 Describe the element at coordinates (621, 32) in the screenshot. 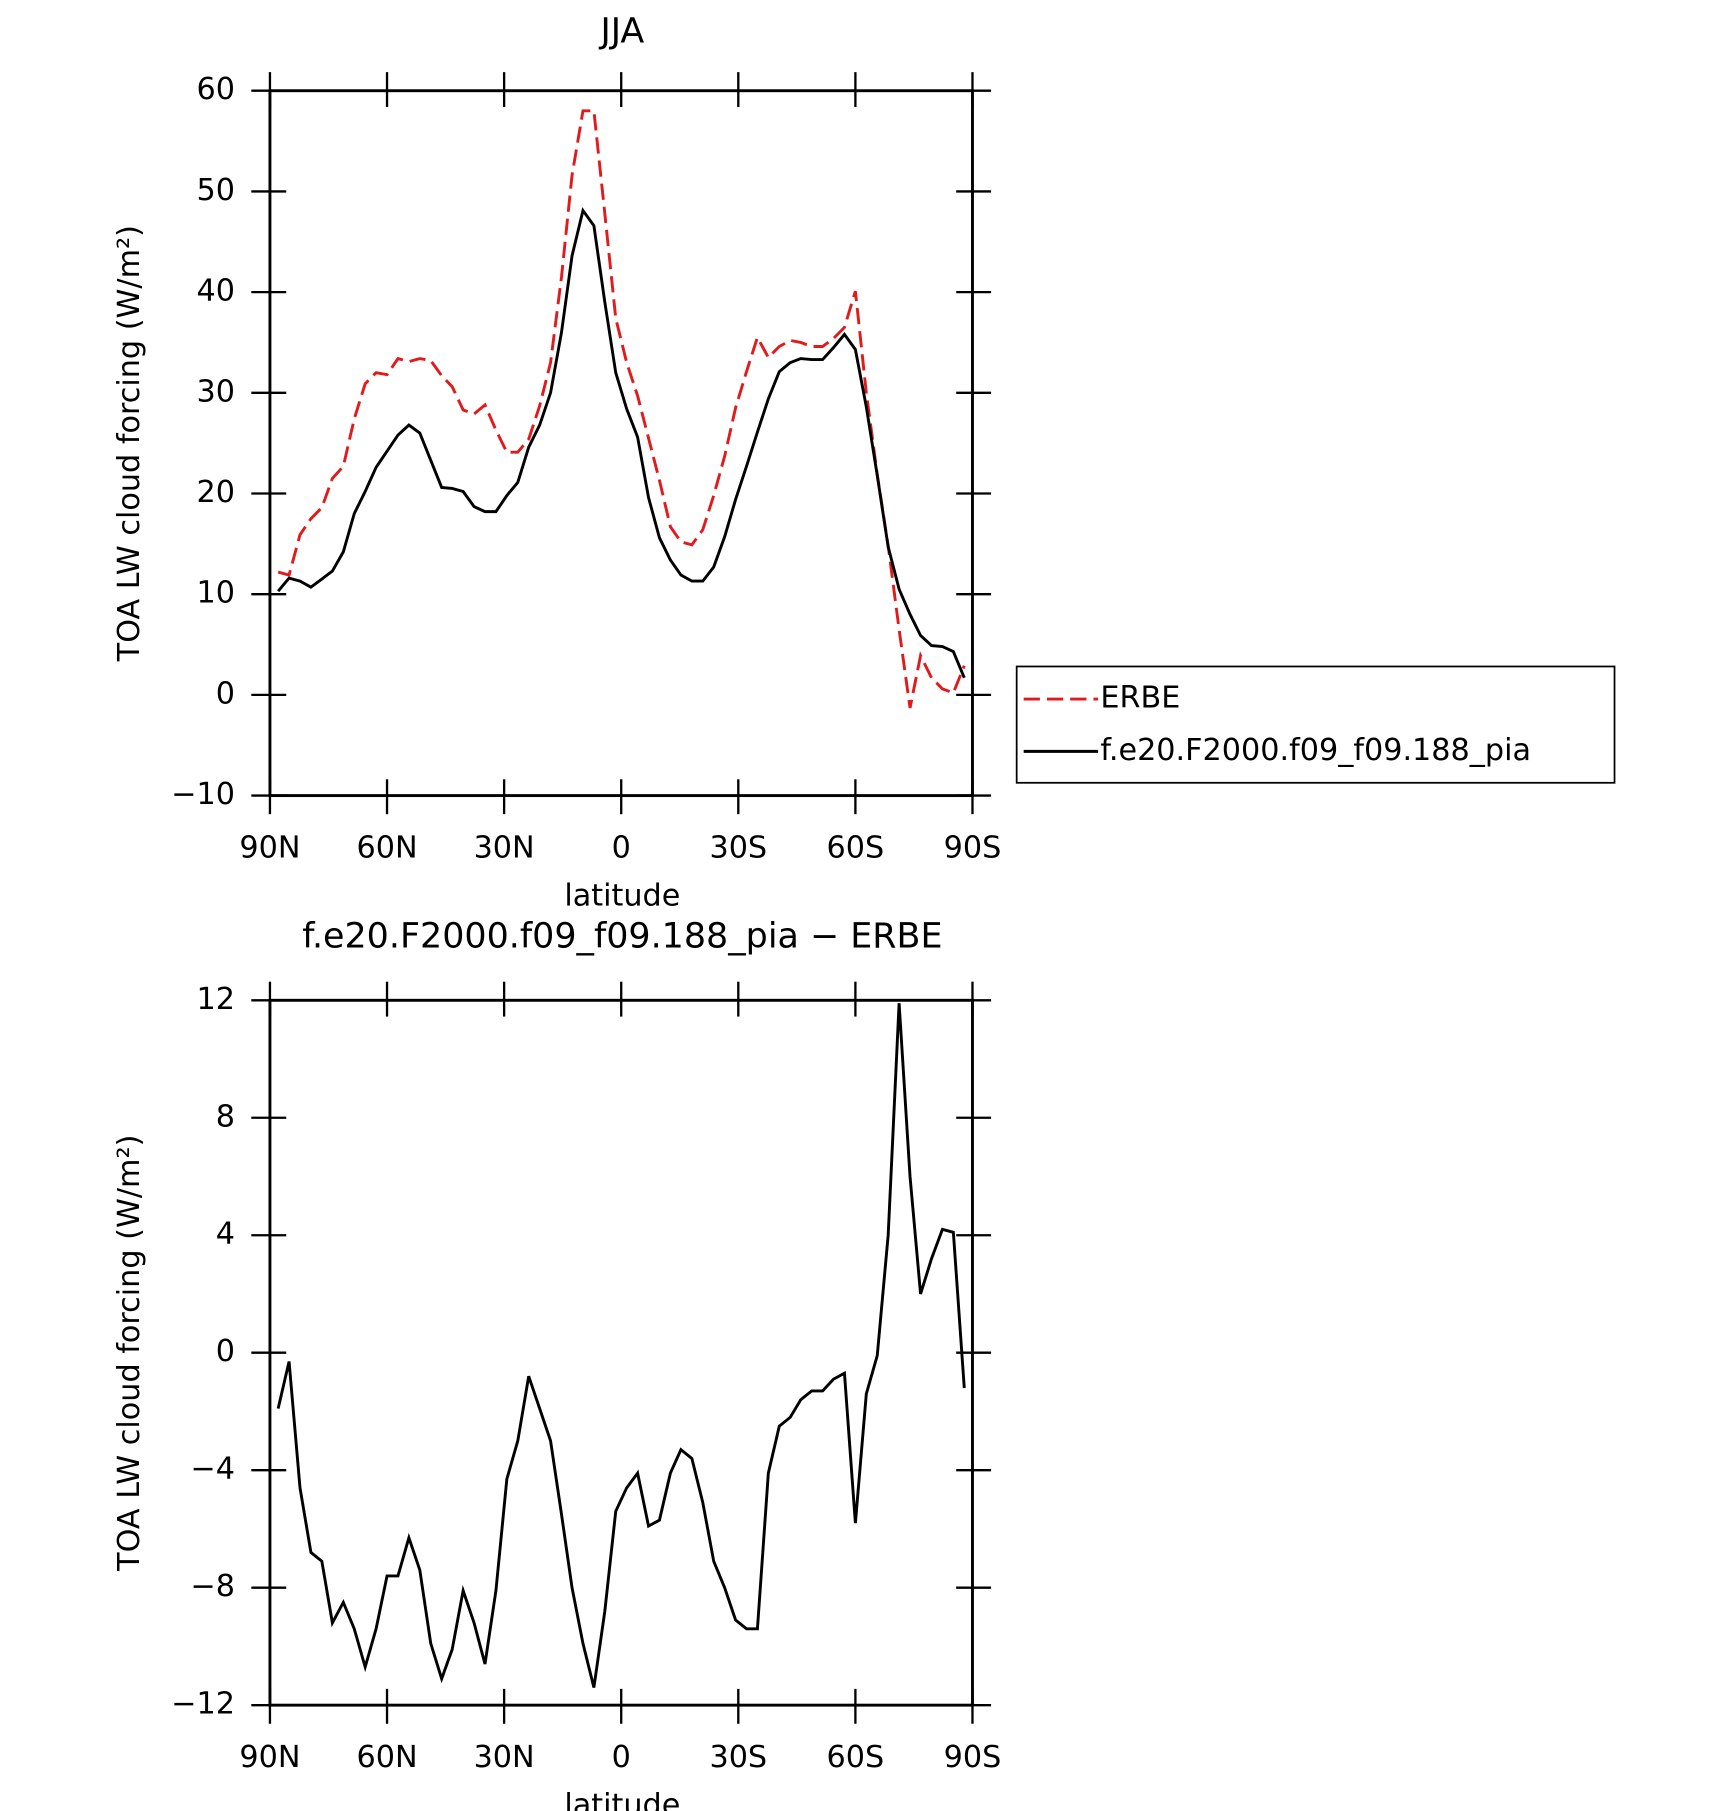

I see `chart-title: JJA` at that location.